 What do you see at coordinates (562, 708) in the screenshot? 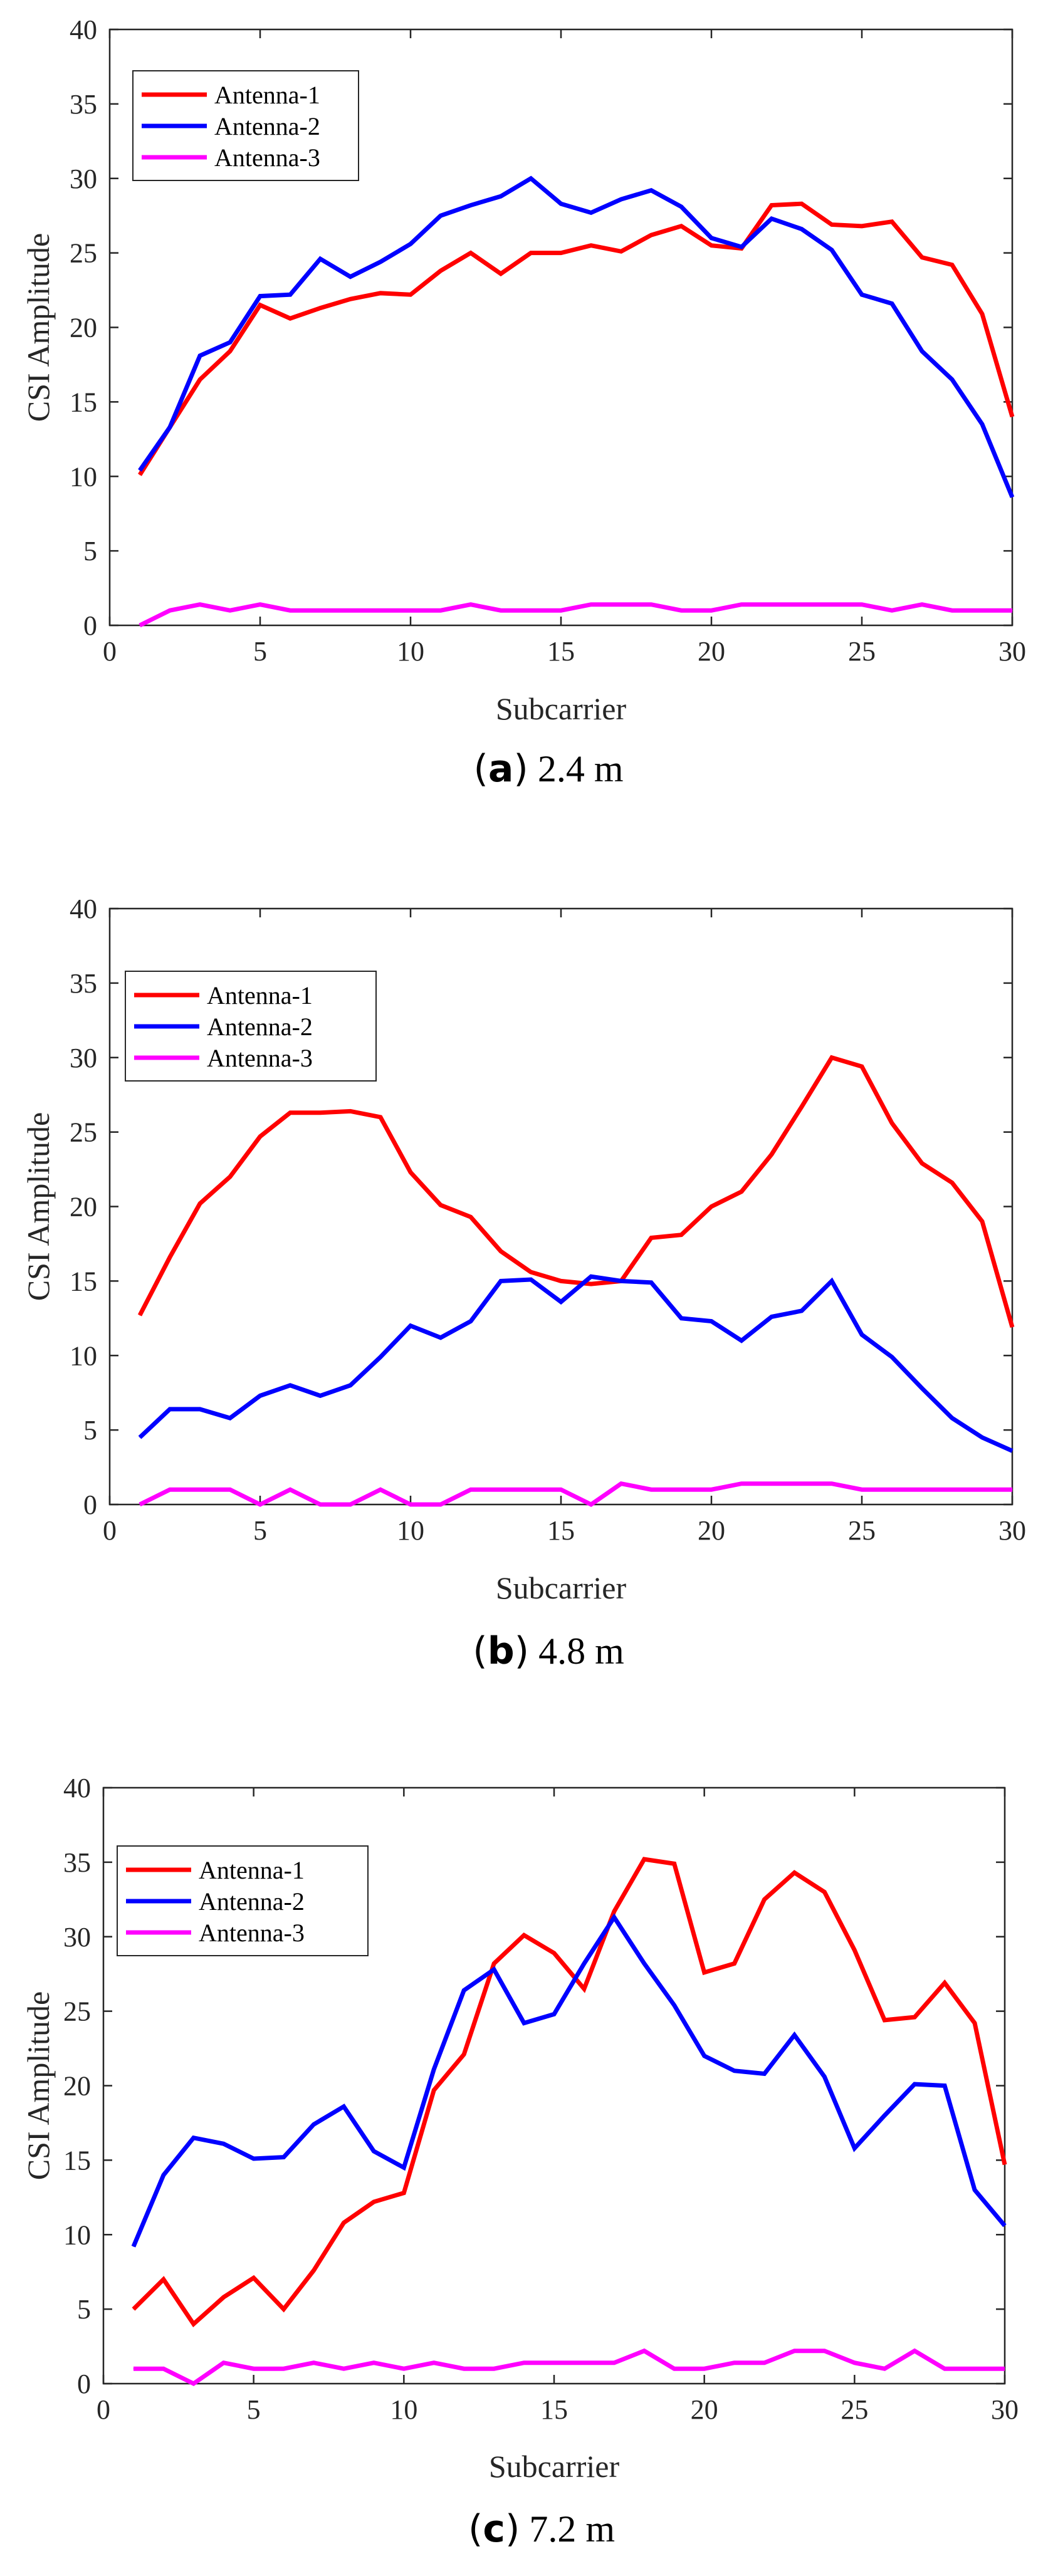
I see `chart-a-x-axis-label: Subcarrier` at bounding box center [562, 708].